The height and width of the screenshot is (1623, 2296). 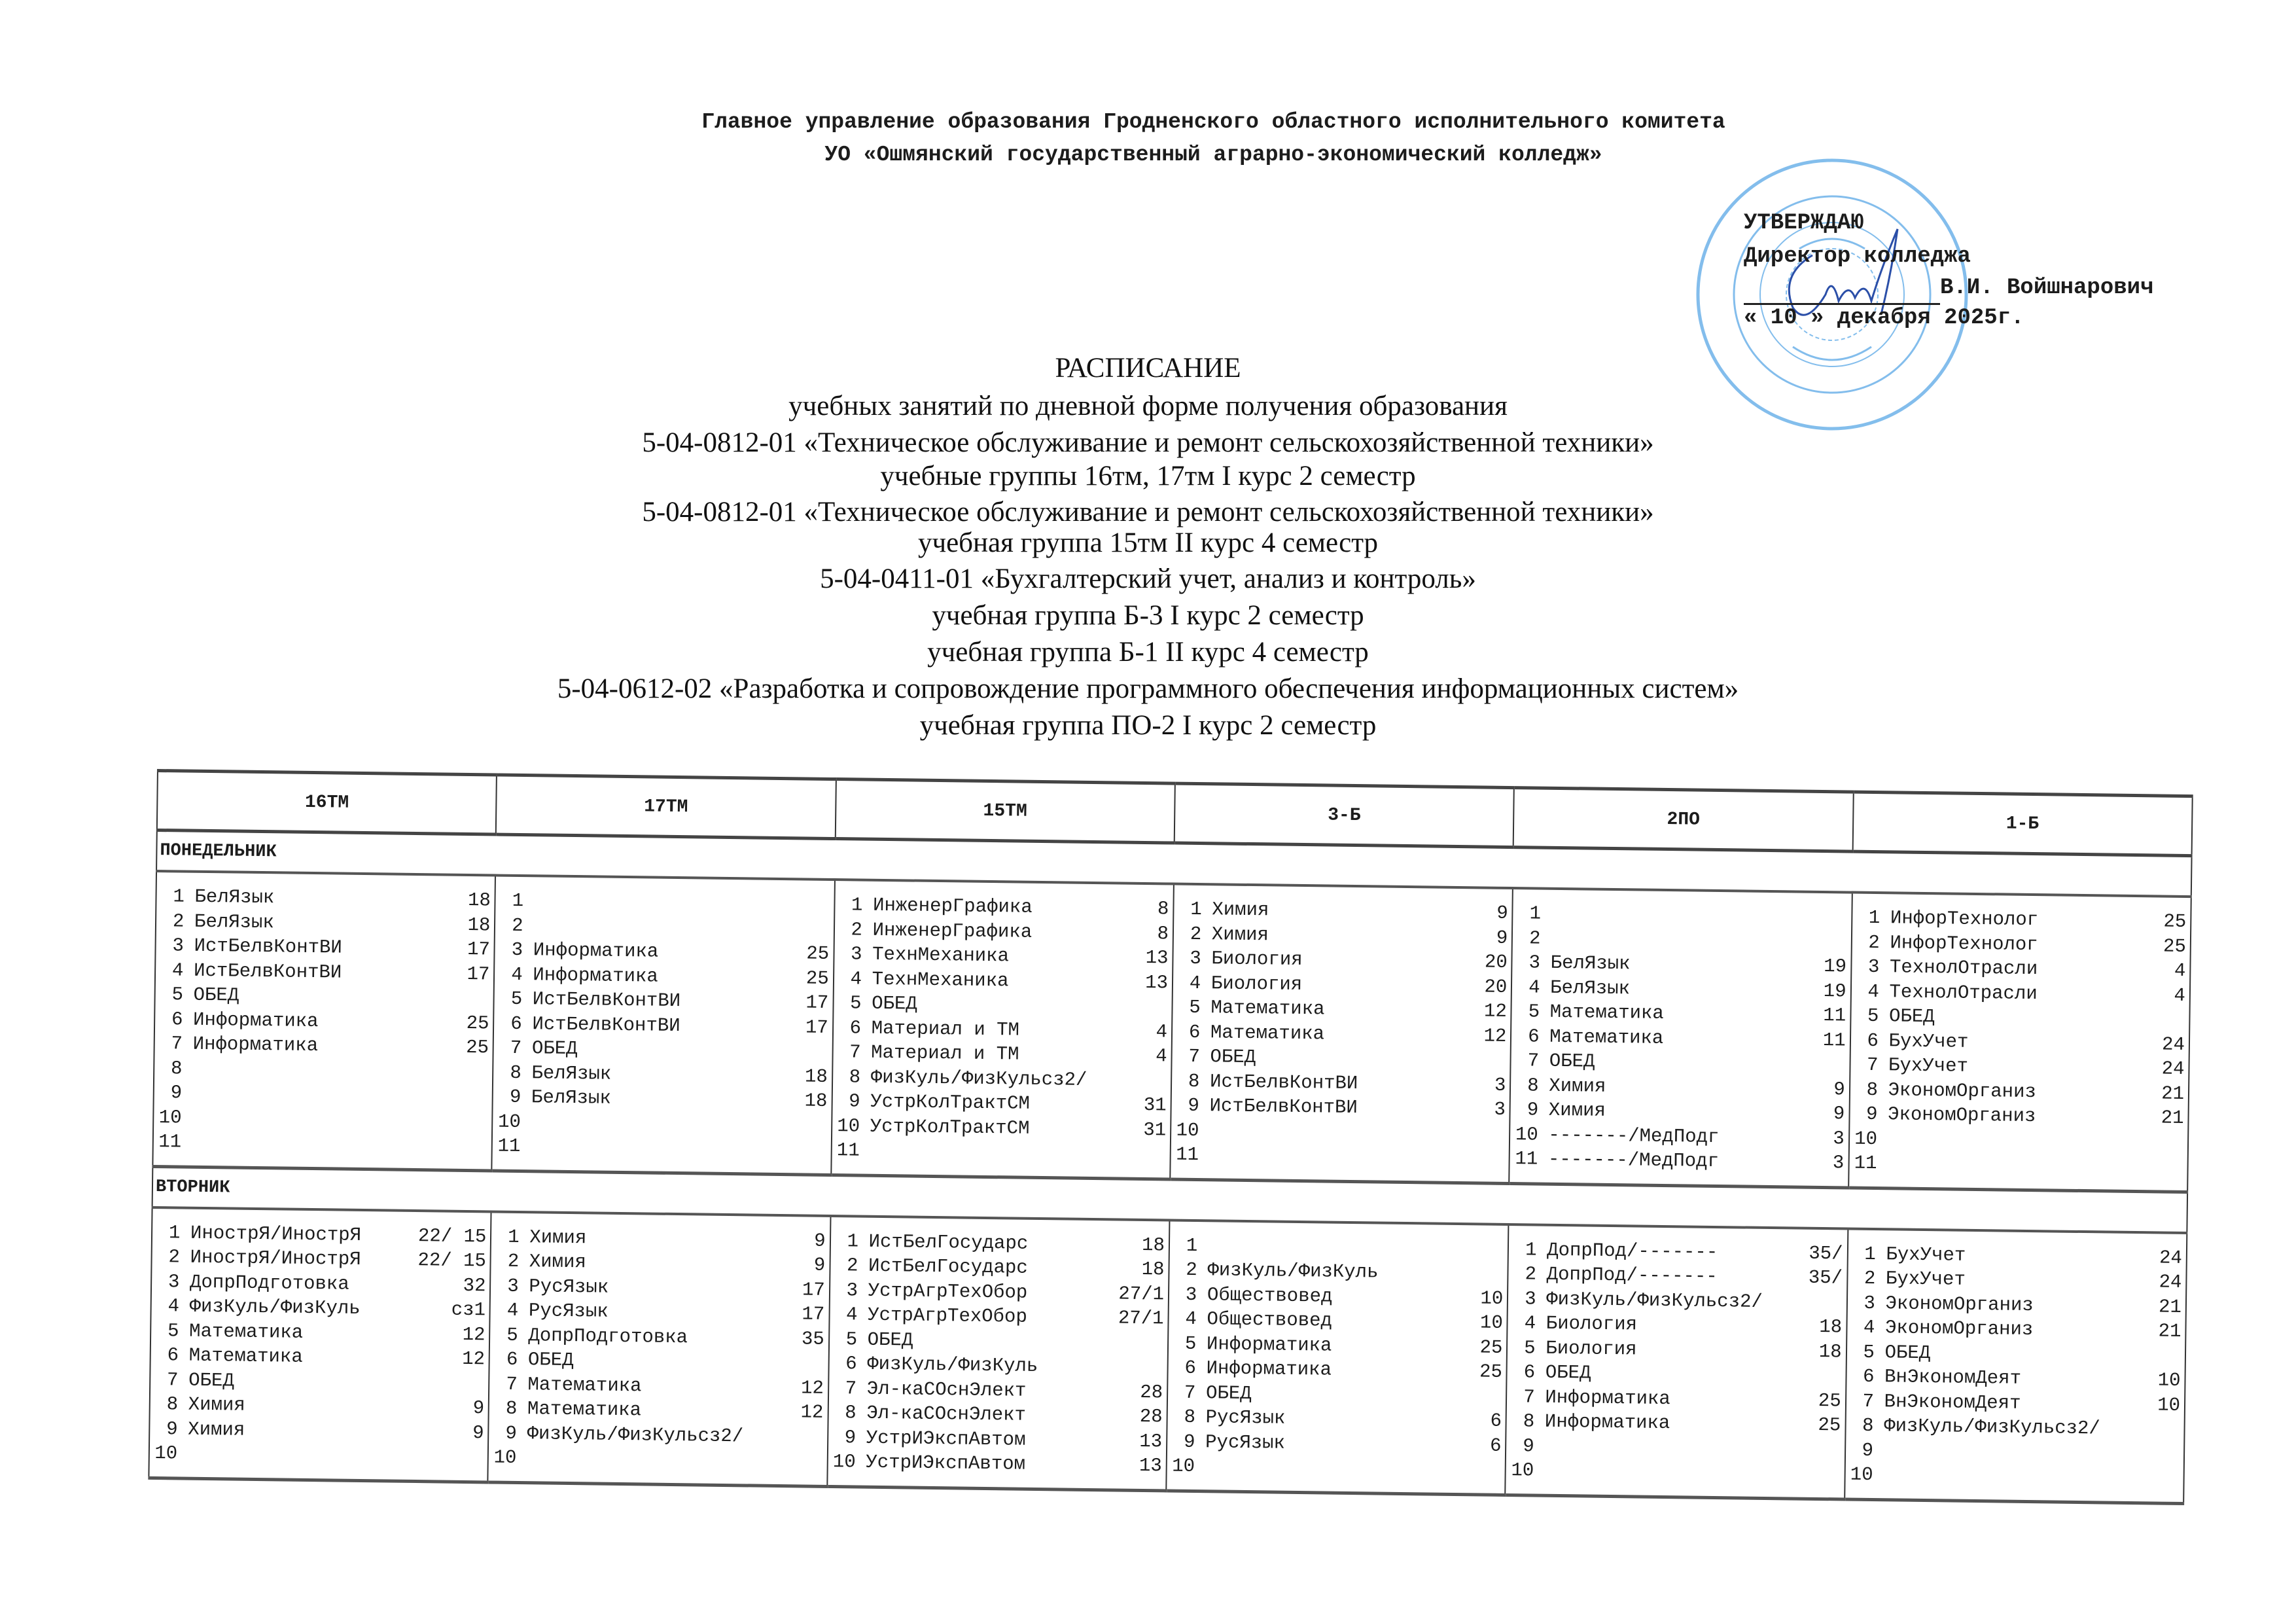 What do you see at coordinates (635, 1434) in the screenshot?
I see `lesson-subject: ФизКуль/ФизКульсз2/` at bounding box center [635, 1434].